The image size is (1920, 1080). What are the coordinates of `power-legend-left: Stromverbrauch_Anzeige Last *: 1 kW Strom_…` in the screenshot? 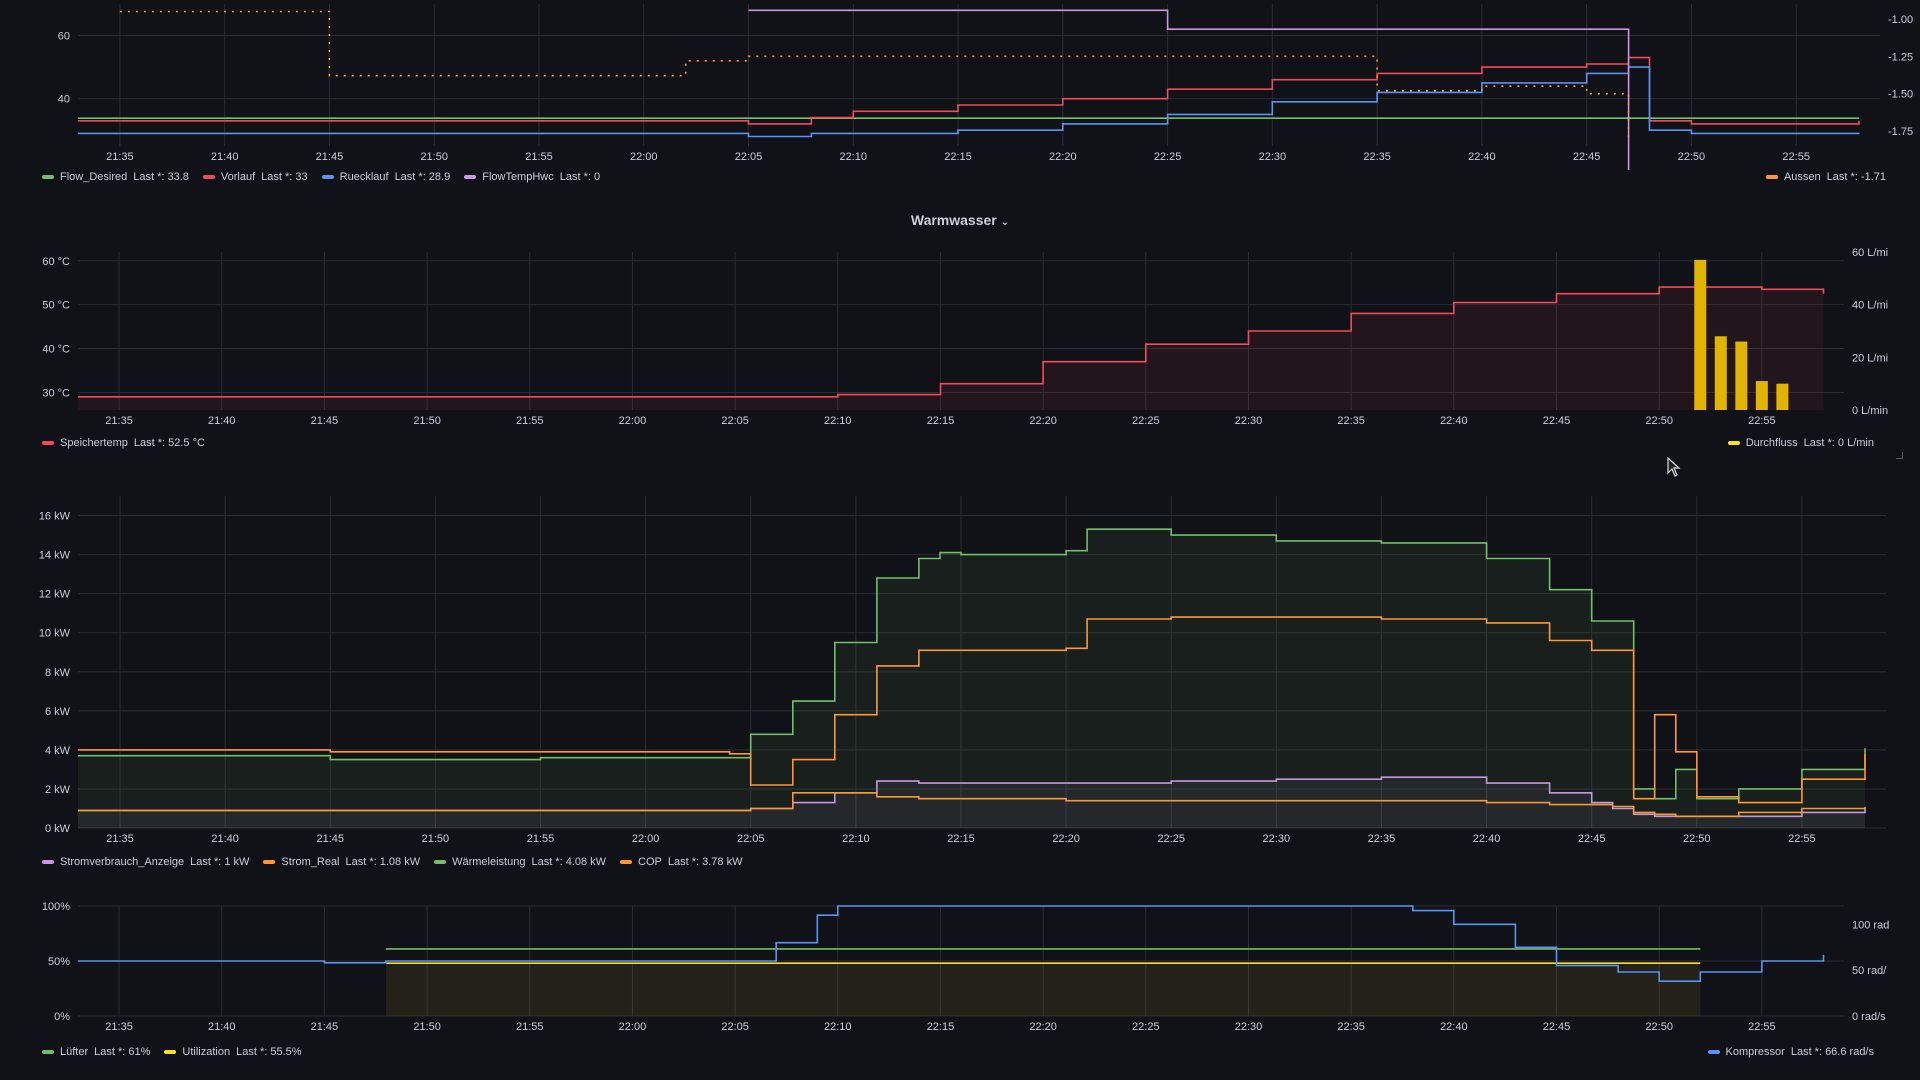 It's located at (399, 862).